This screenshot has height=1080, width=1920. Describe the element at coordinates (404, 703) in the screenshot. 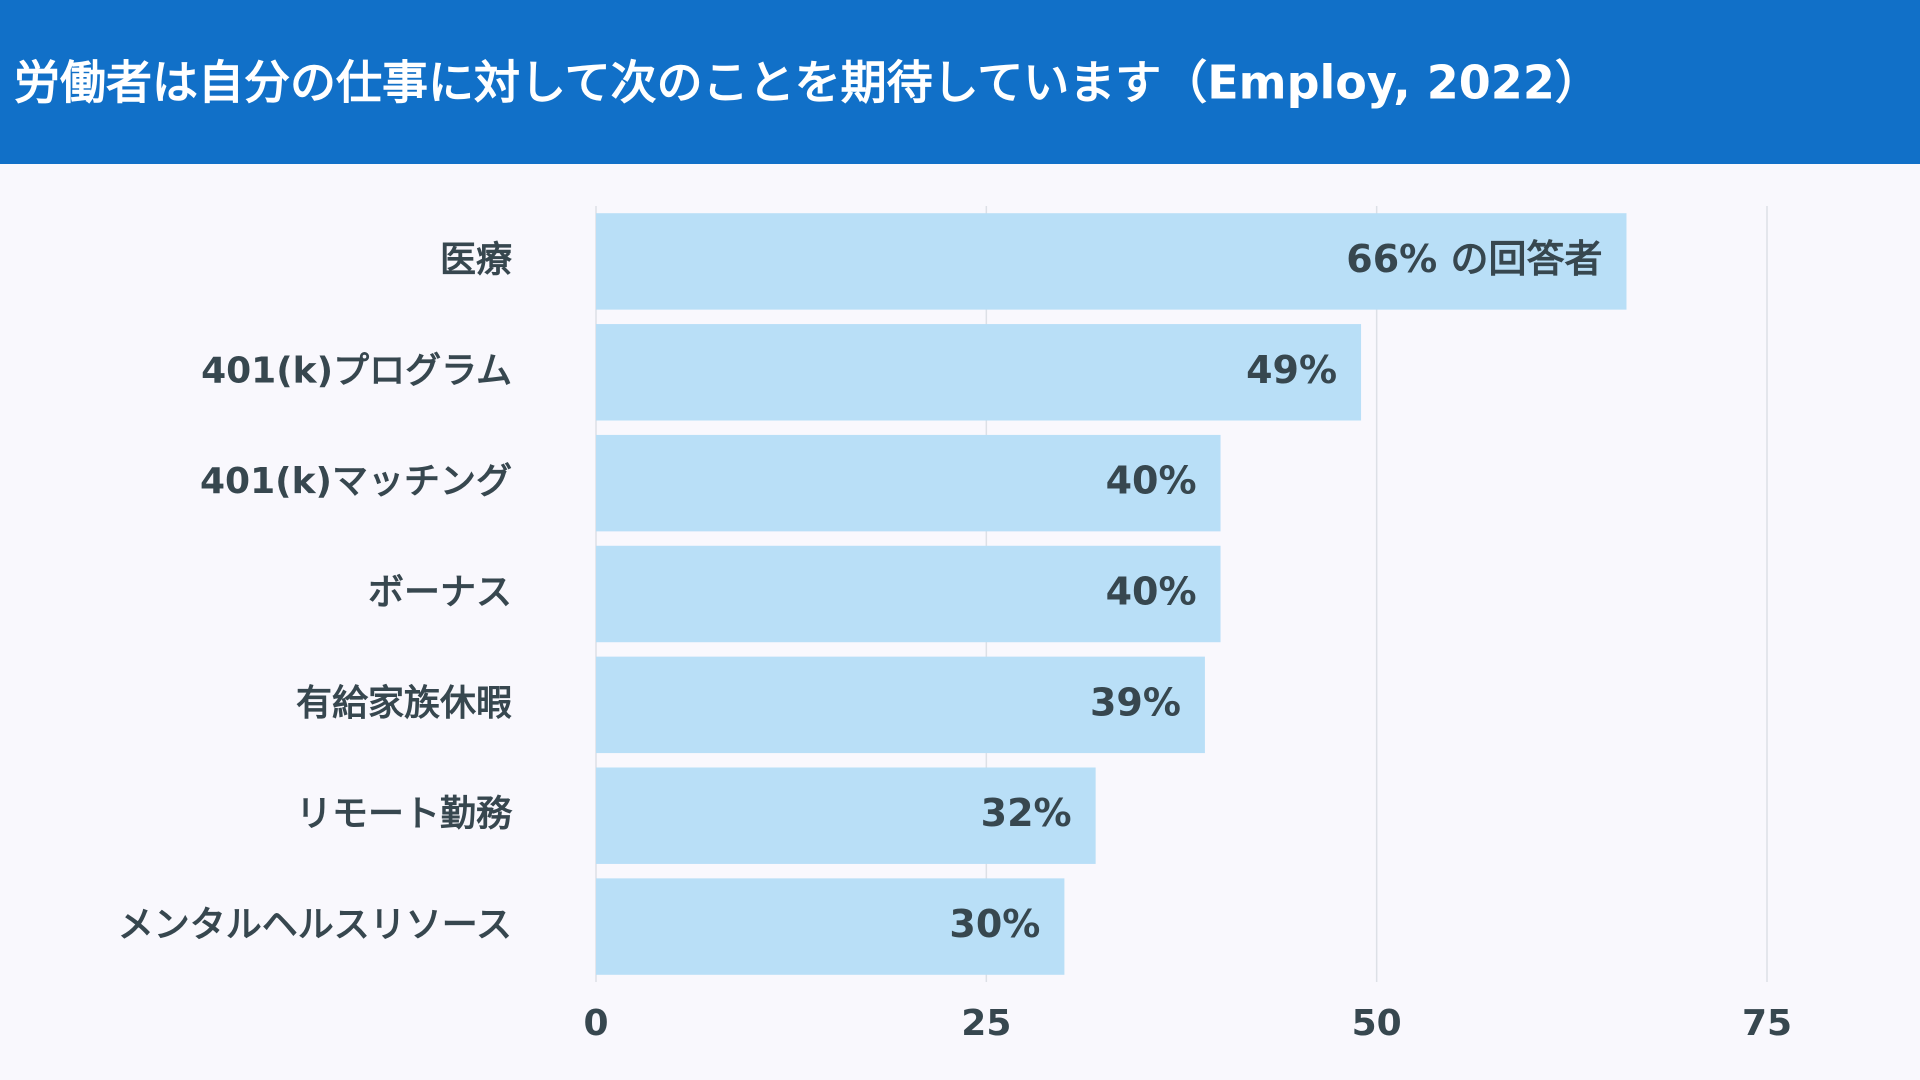

I see `category-label: 有給家族休暇` at that location.